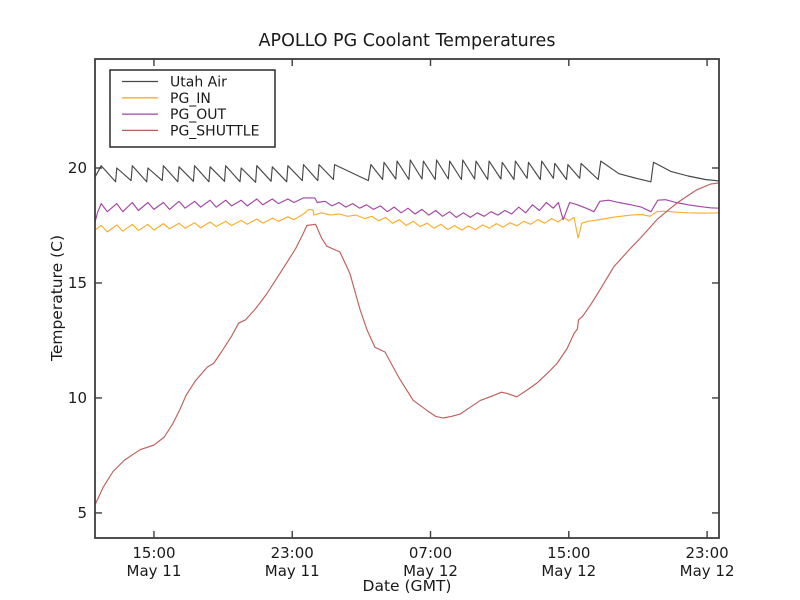 Image resolution: width=800 pixels, height=600 pixels. What do you see at coordinates (77, 398) in the screenshot?
I see `y-tick-label: 10` at bounding box center [77, 398].